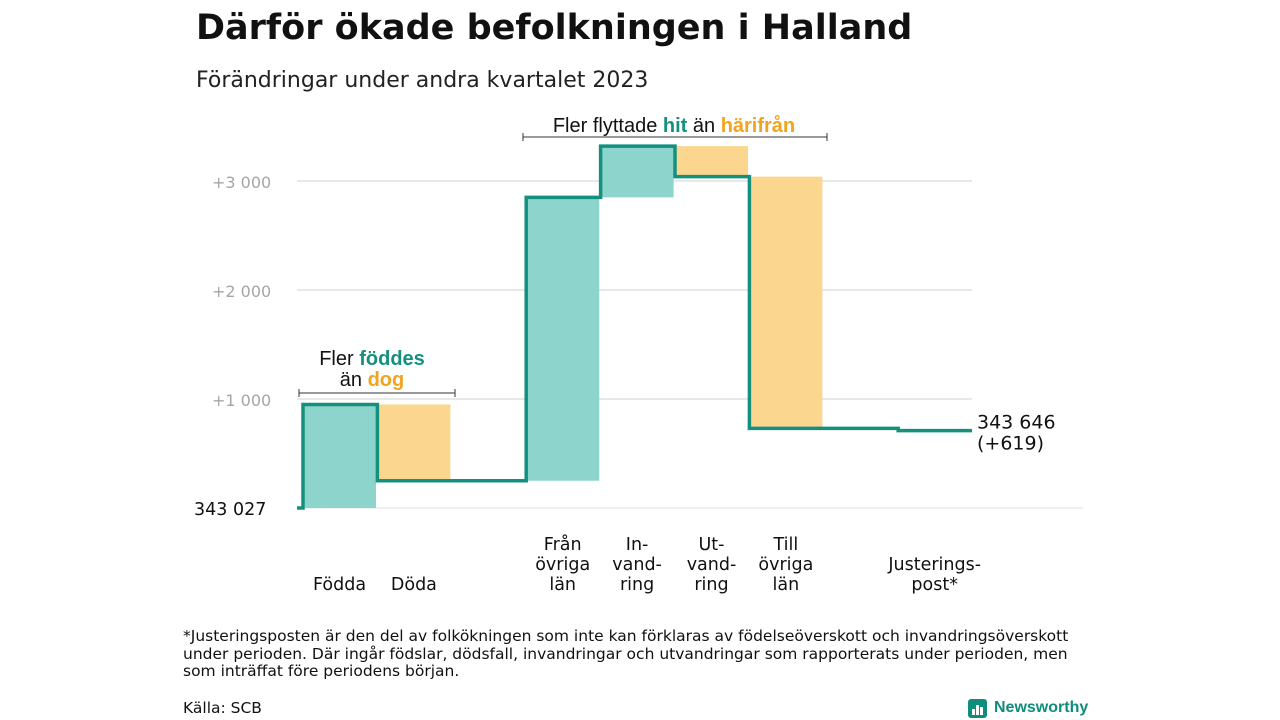 The height and width of the screenshot is (720, 1280). Describe the element at coordinates (222, 708) in the screenshot. I see `source: Källa: SCB` at that location.